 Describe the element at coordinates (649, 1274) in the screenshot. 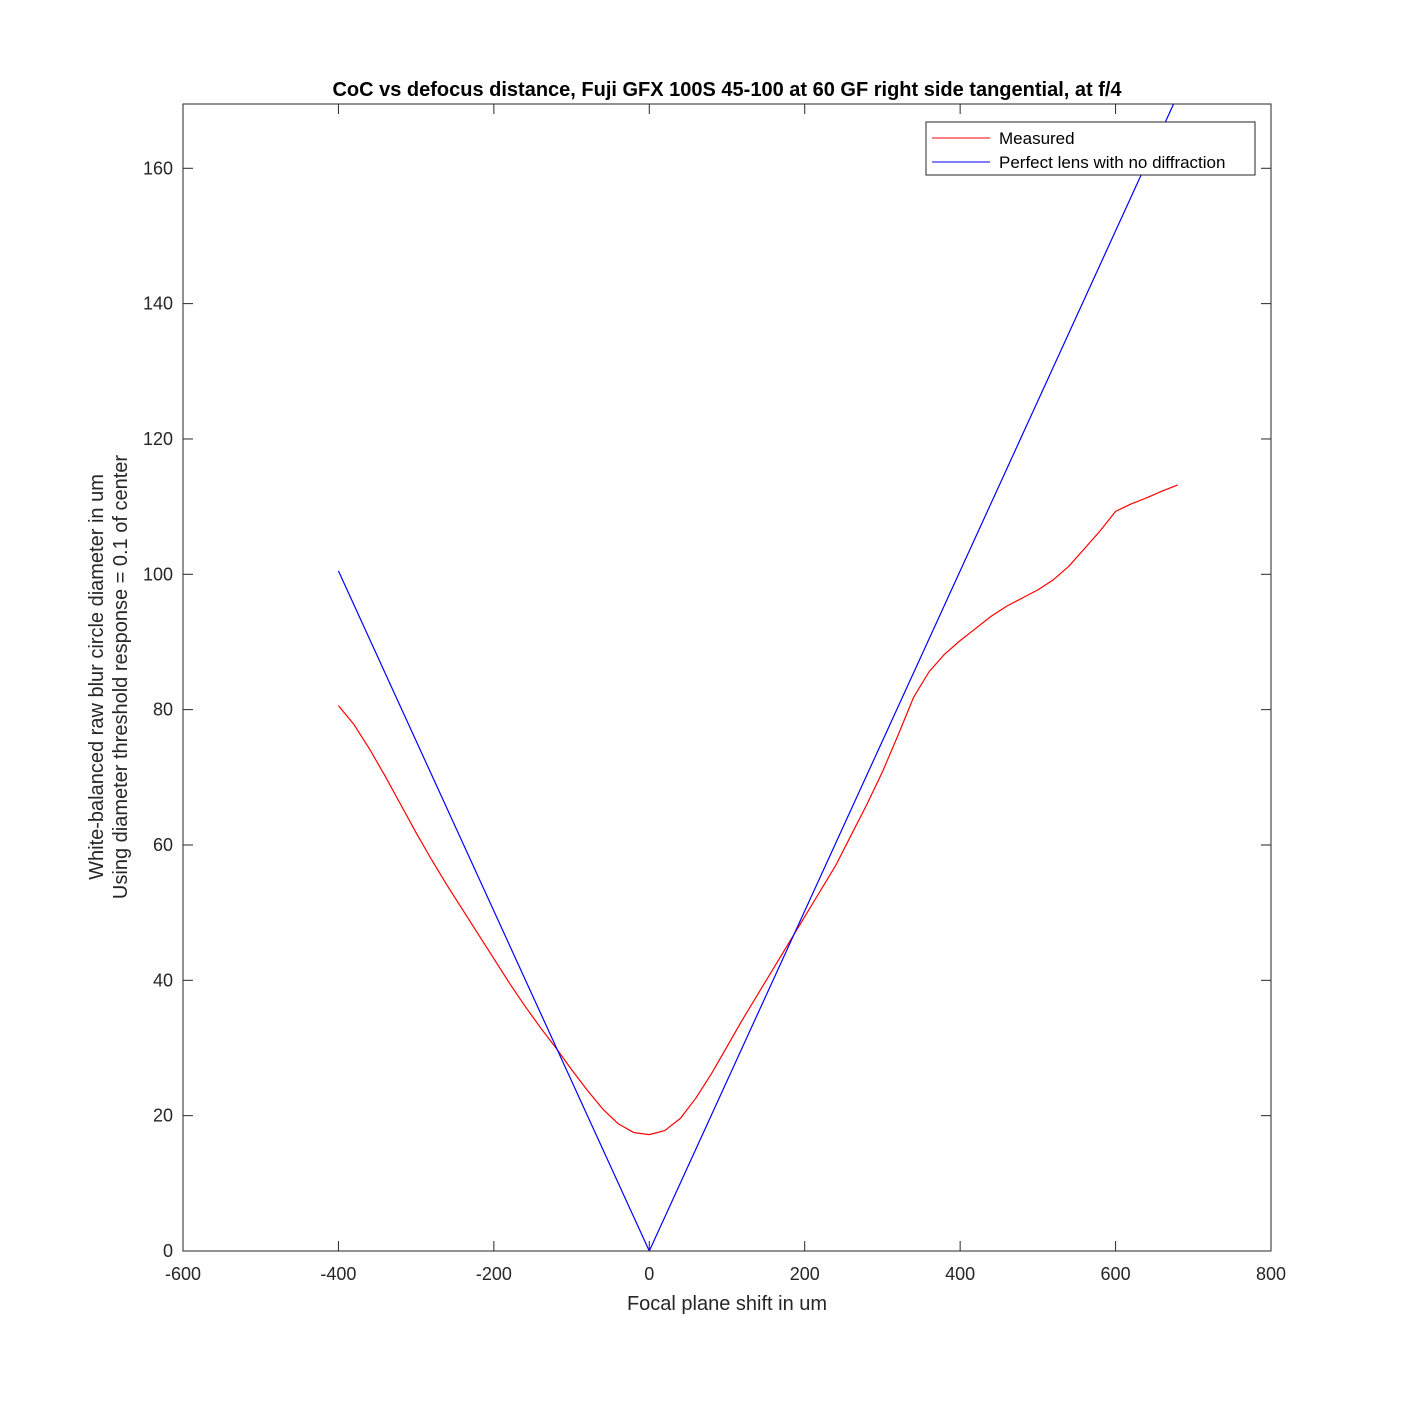

I see `x-tick-label: 0` at that location.